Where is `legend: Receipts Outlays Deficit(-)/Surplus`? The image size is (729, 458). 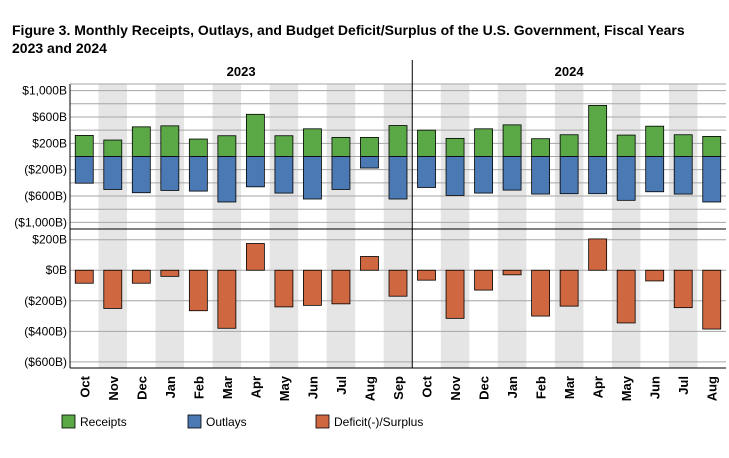 legend: Receipts Outlays Deficit(-)/Surplus is located at coordinates (242, 421).